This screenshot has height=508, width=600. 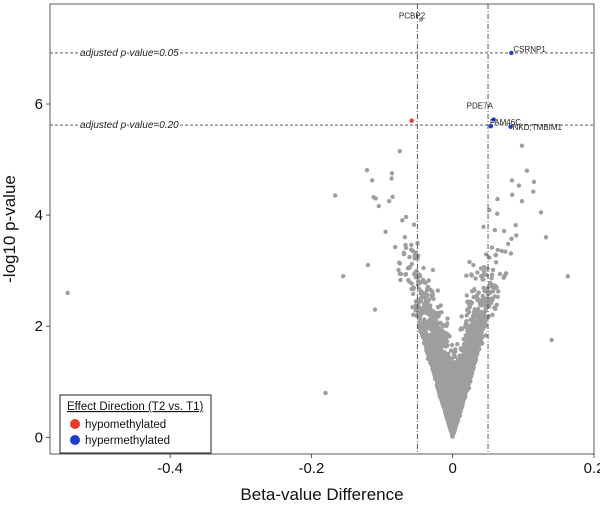 I want to click on x-tick-label: 0.2, so click(x=592, y=468).